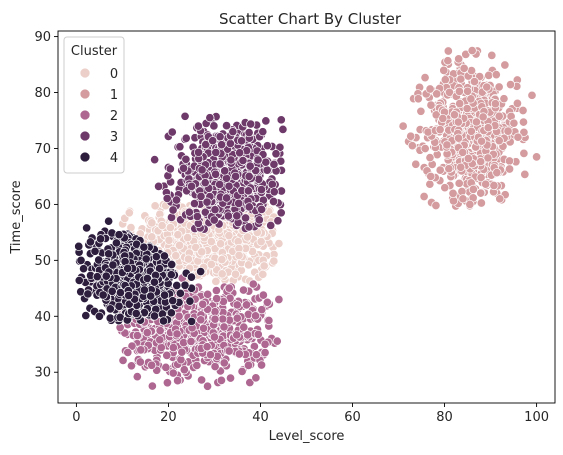 The image size is (563, 455). I want to click on x-axis: 0 20 40 60 80 100, so click(310, 414).